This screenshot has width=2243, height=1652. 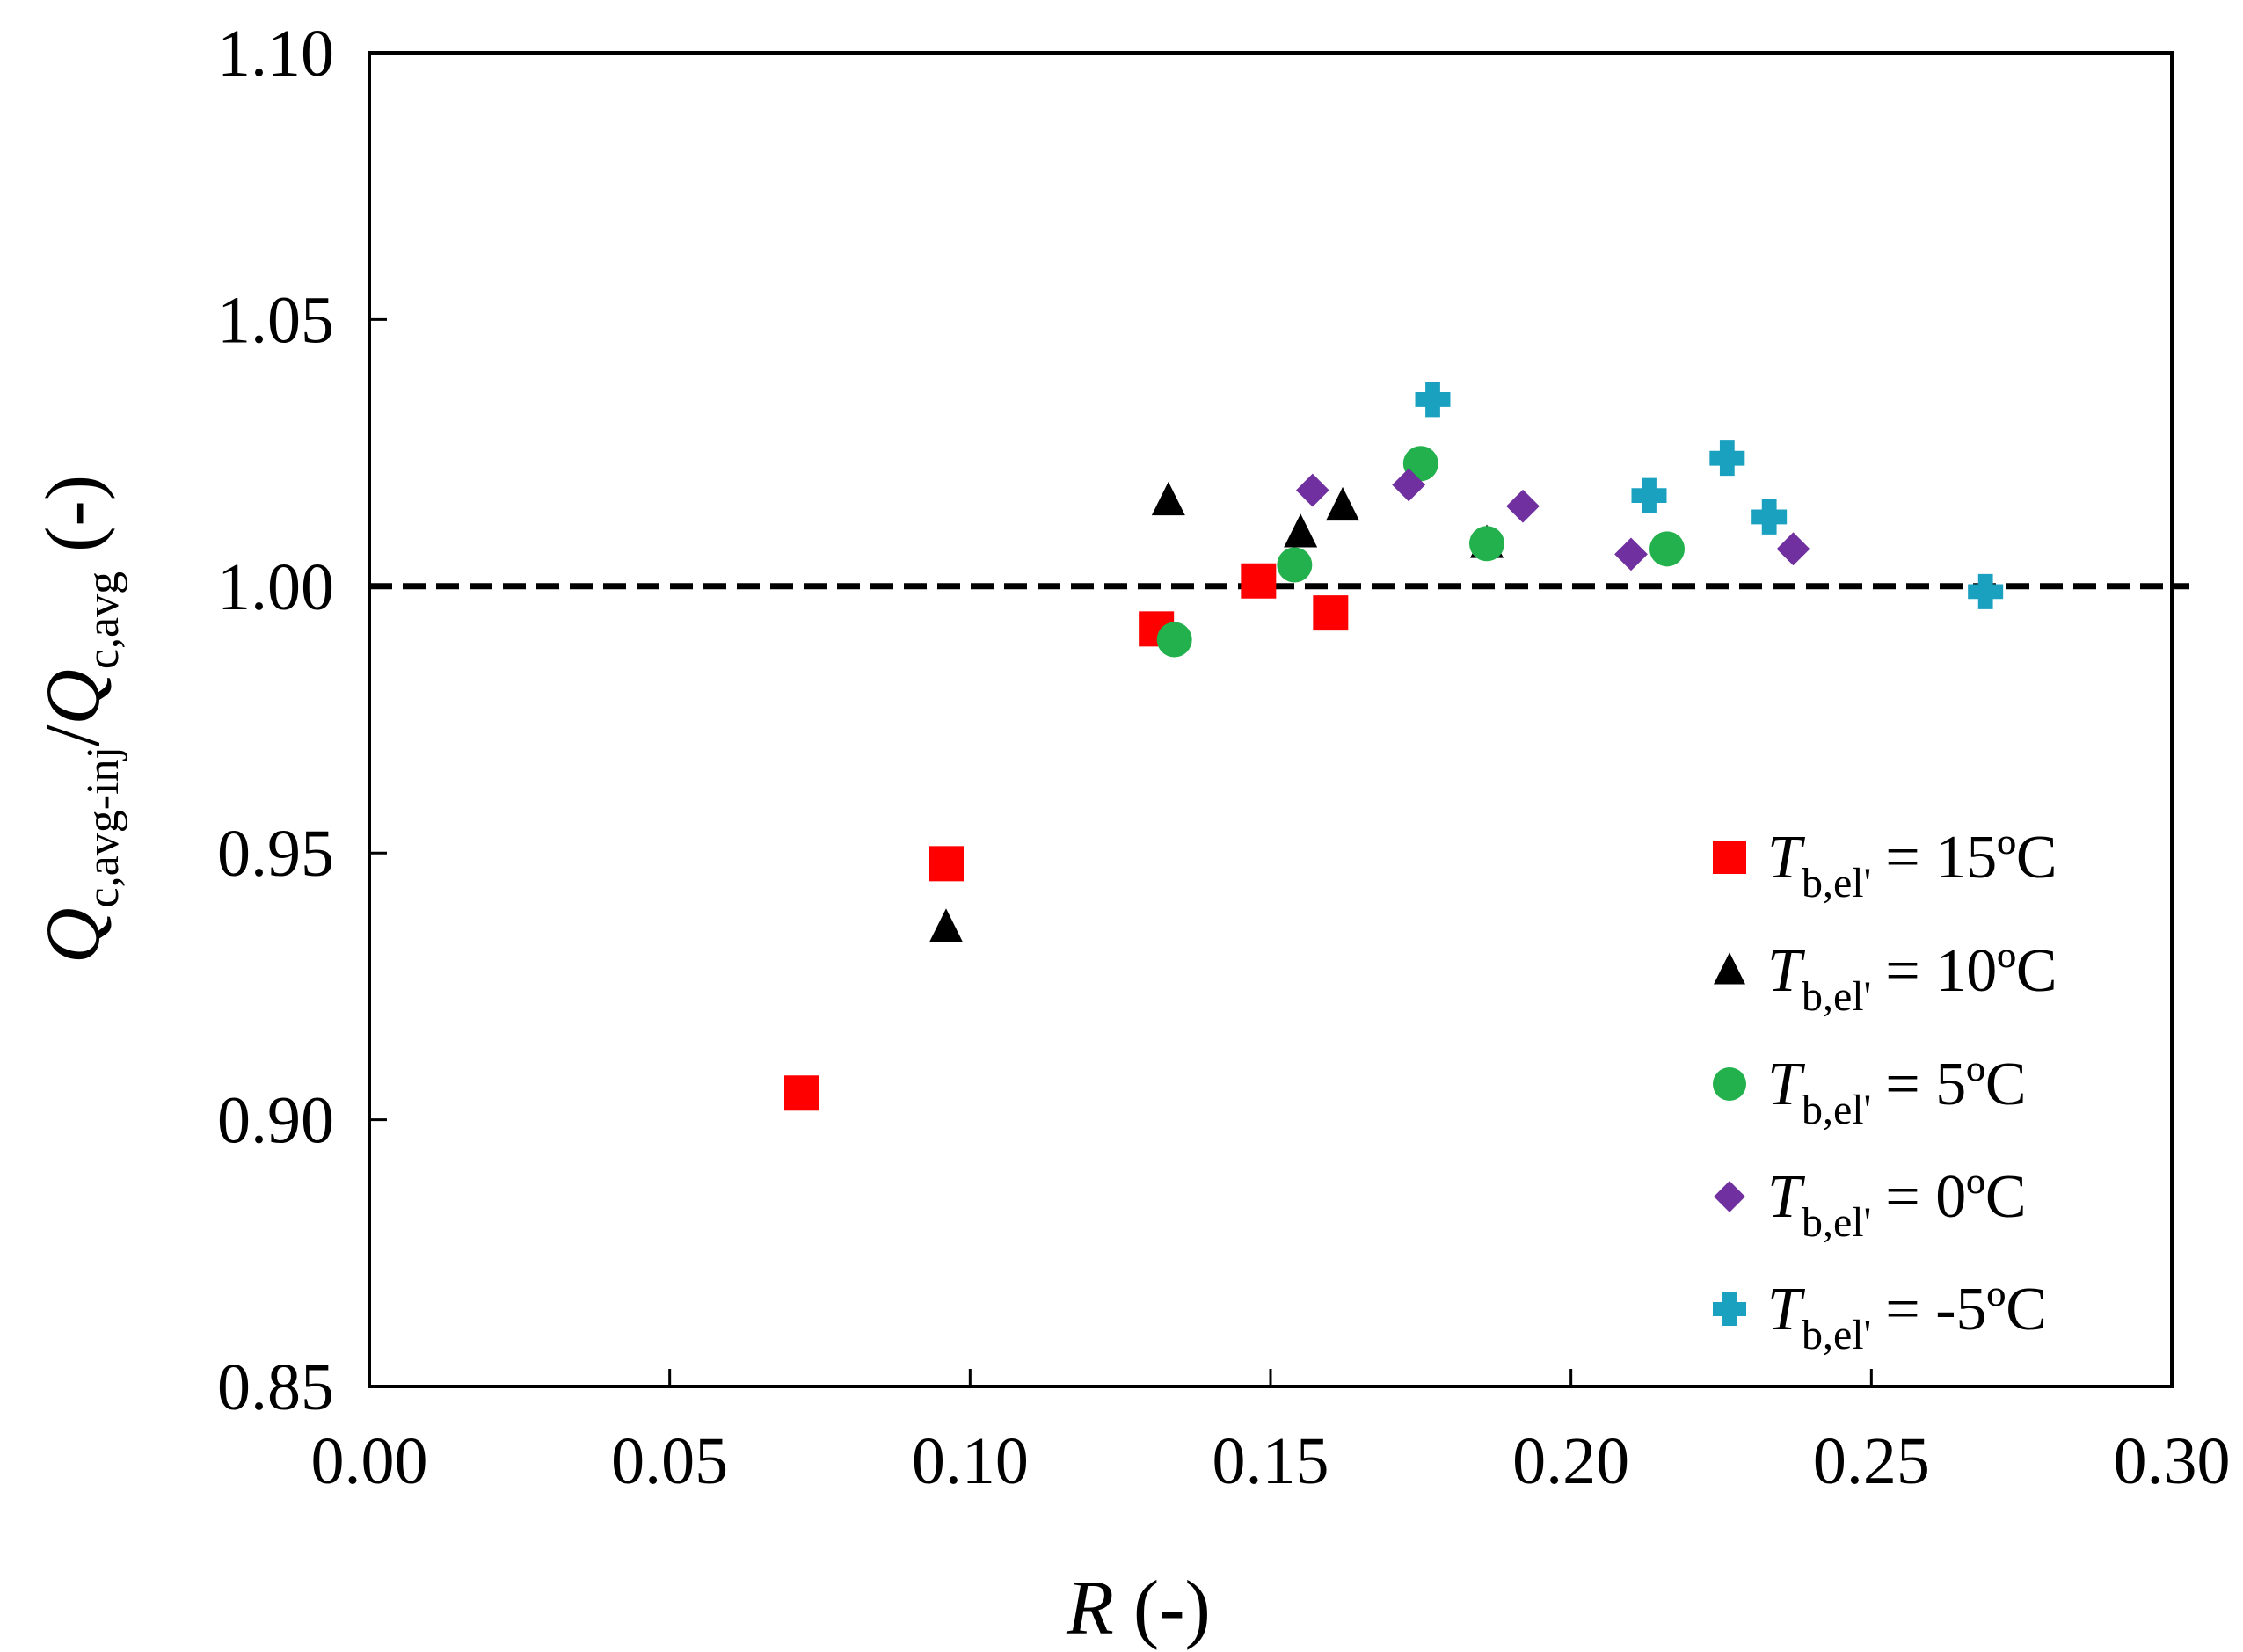 I want to click on y-axis-sub1: c,avg-inj, so click(x=103, y=827).